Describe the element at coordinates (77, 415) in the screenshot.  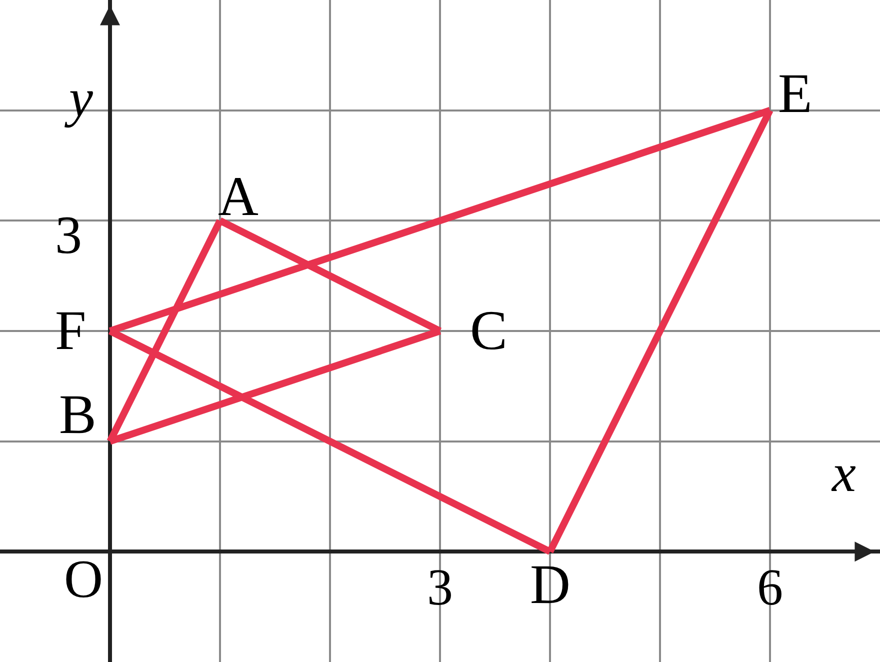
I see `annotation: B` at that location.